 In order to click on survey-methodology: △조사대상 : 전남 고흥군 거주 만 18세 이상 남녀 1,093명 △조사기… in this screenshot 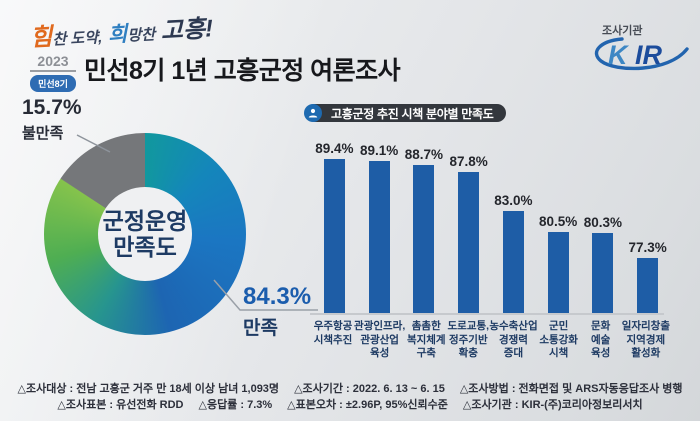, I will do `click(350, 398)`.